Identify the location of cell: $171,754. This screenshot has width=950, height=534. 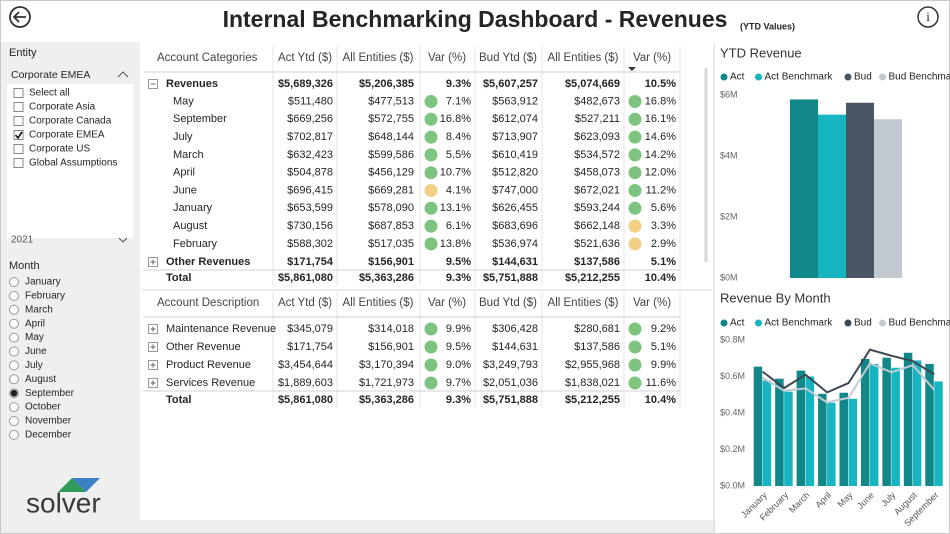
(310, 262).